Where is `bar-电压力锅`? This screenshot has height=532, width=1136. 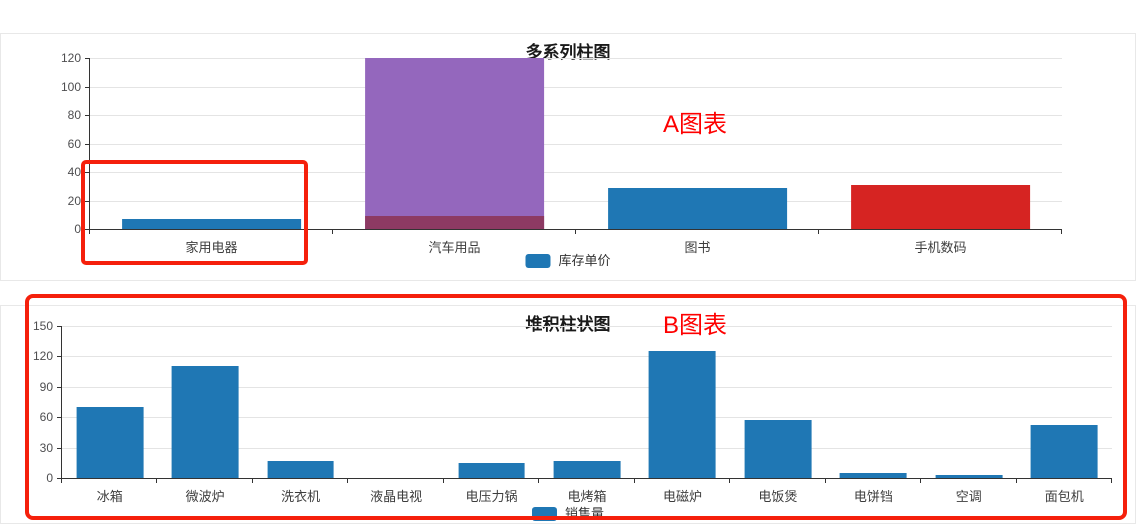
bar-电压力锅 is located at coordinates (491, 470).